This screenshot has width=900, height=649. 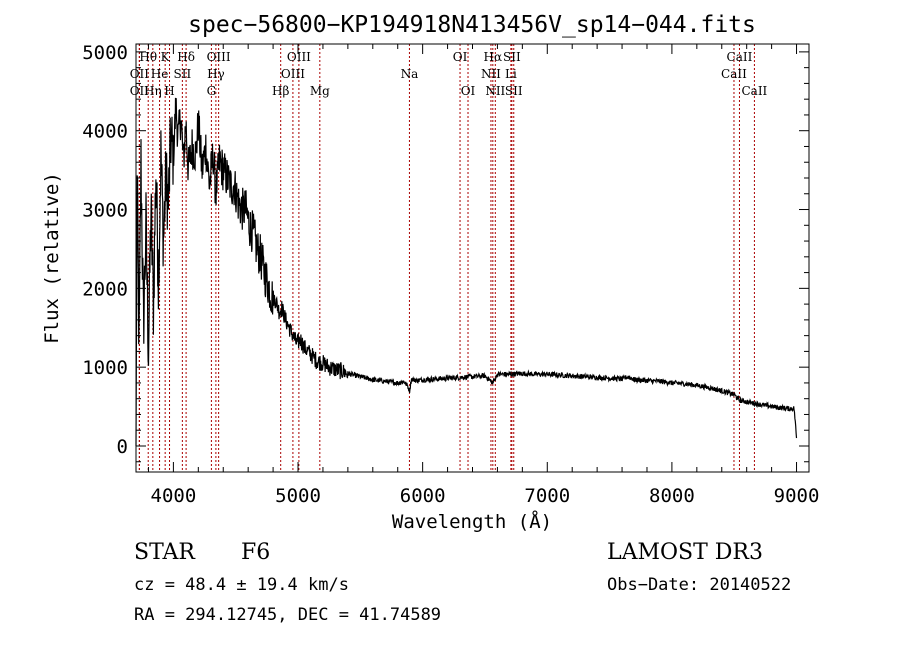 I want to click on spectral-line-label: Mg, so click(x=320, y=91).